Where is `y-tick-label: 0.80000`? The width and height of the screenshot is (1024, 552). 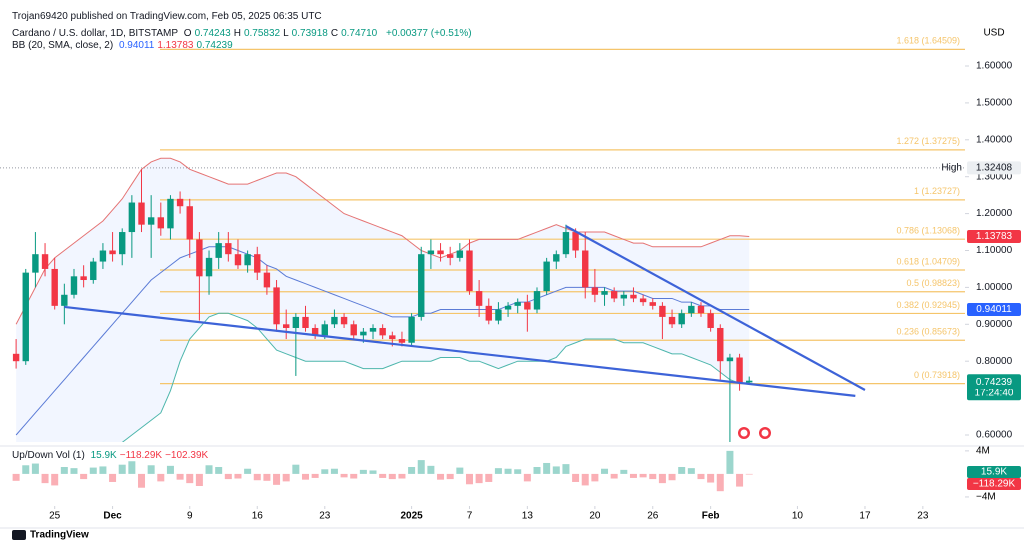
y-tick-label: 0.80000 is located at coordinates (994, 361).